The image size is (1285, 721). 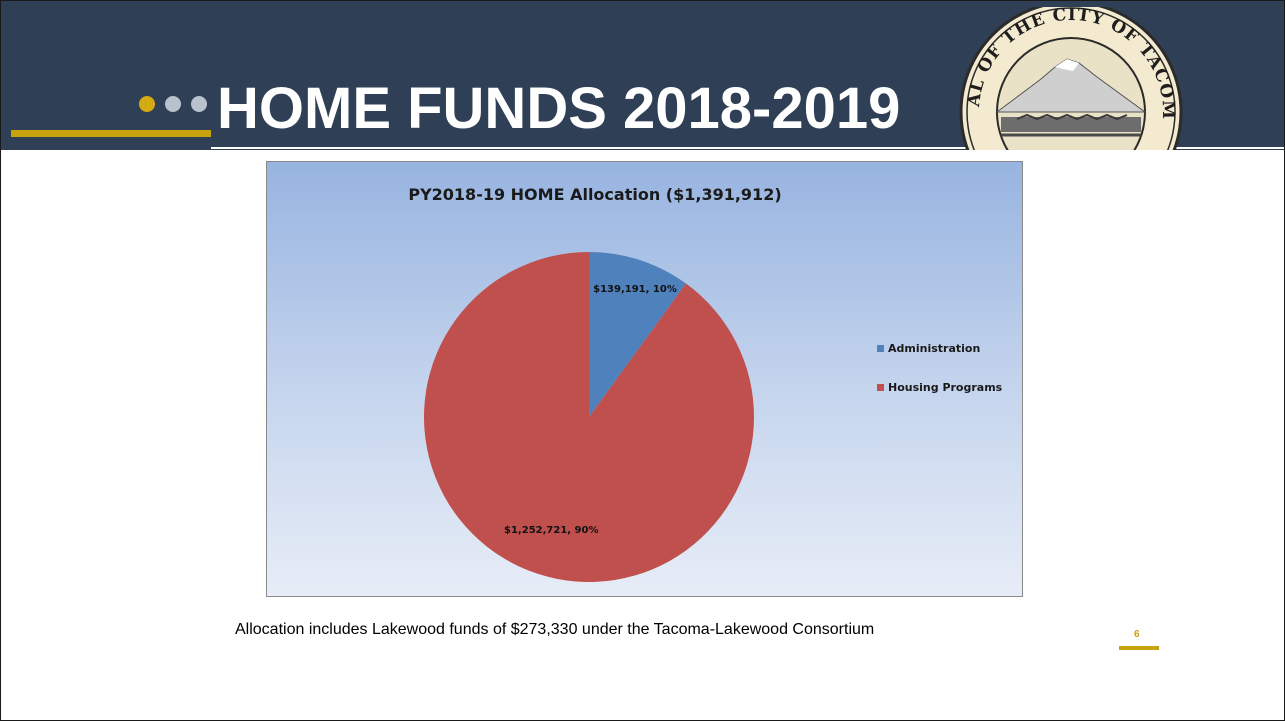 I want to click on pie-slice-administration, so click(x=637, y=334).